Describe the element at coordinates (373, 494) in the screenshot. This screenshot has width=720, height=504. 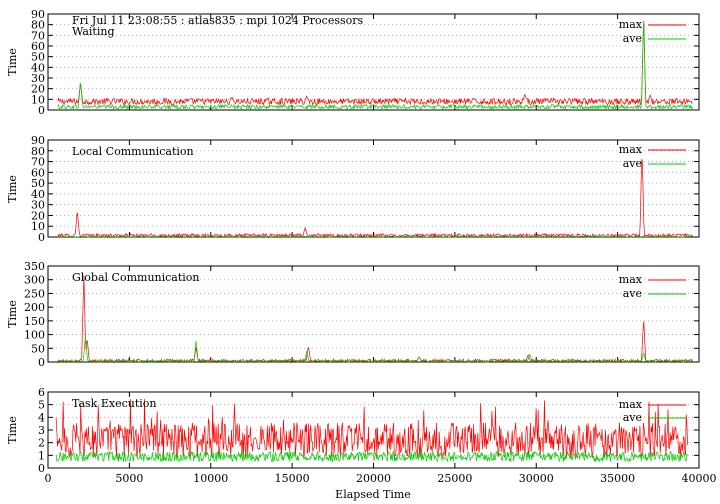
I see `x-axis-label: Elapsed Time` at that location.